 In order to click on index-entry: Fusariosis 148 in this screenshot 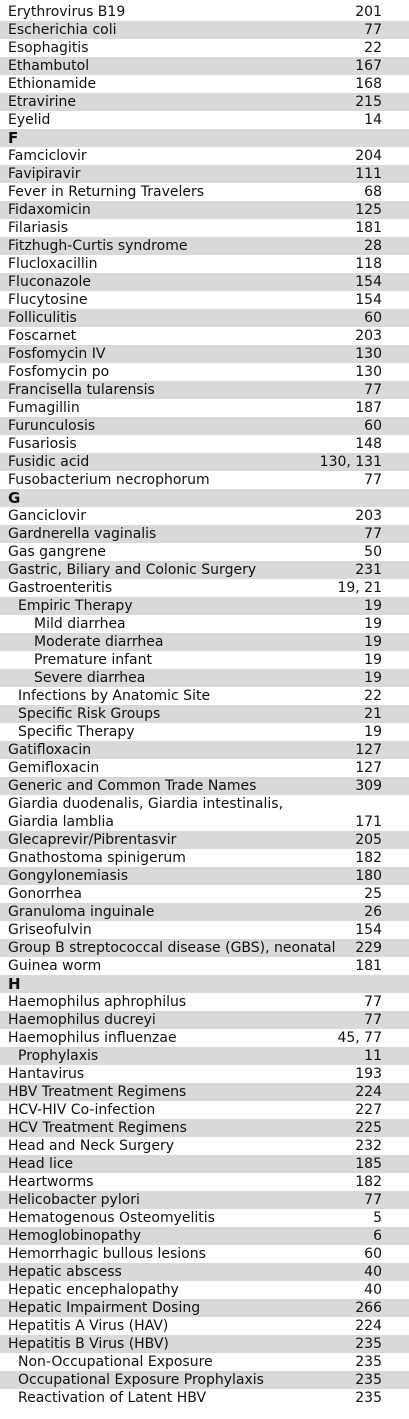, I will do `click(204, 444)`.